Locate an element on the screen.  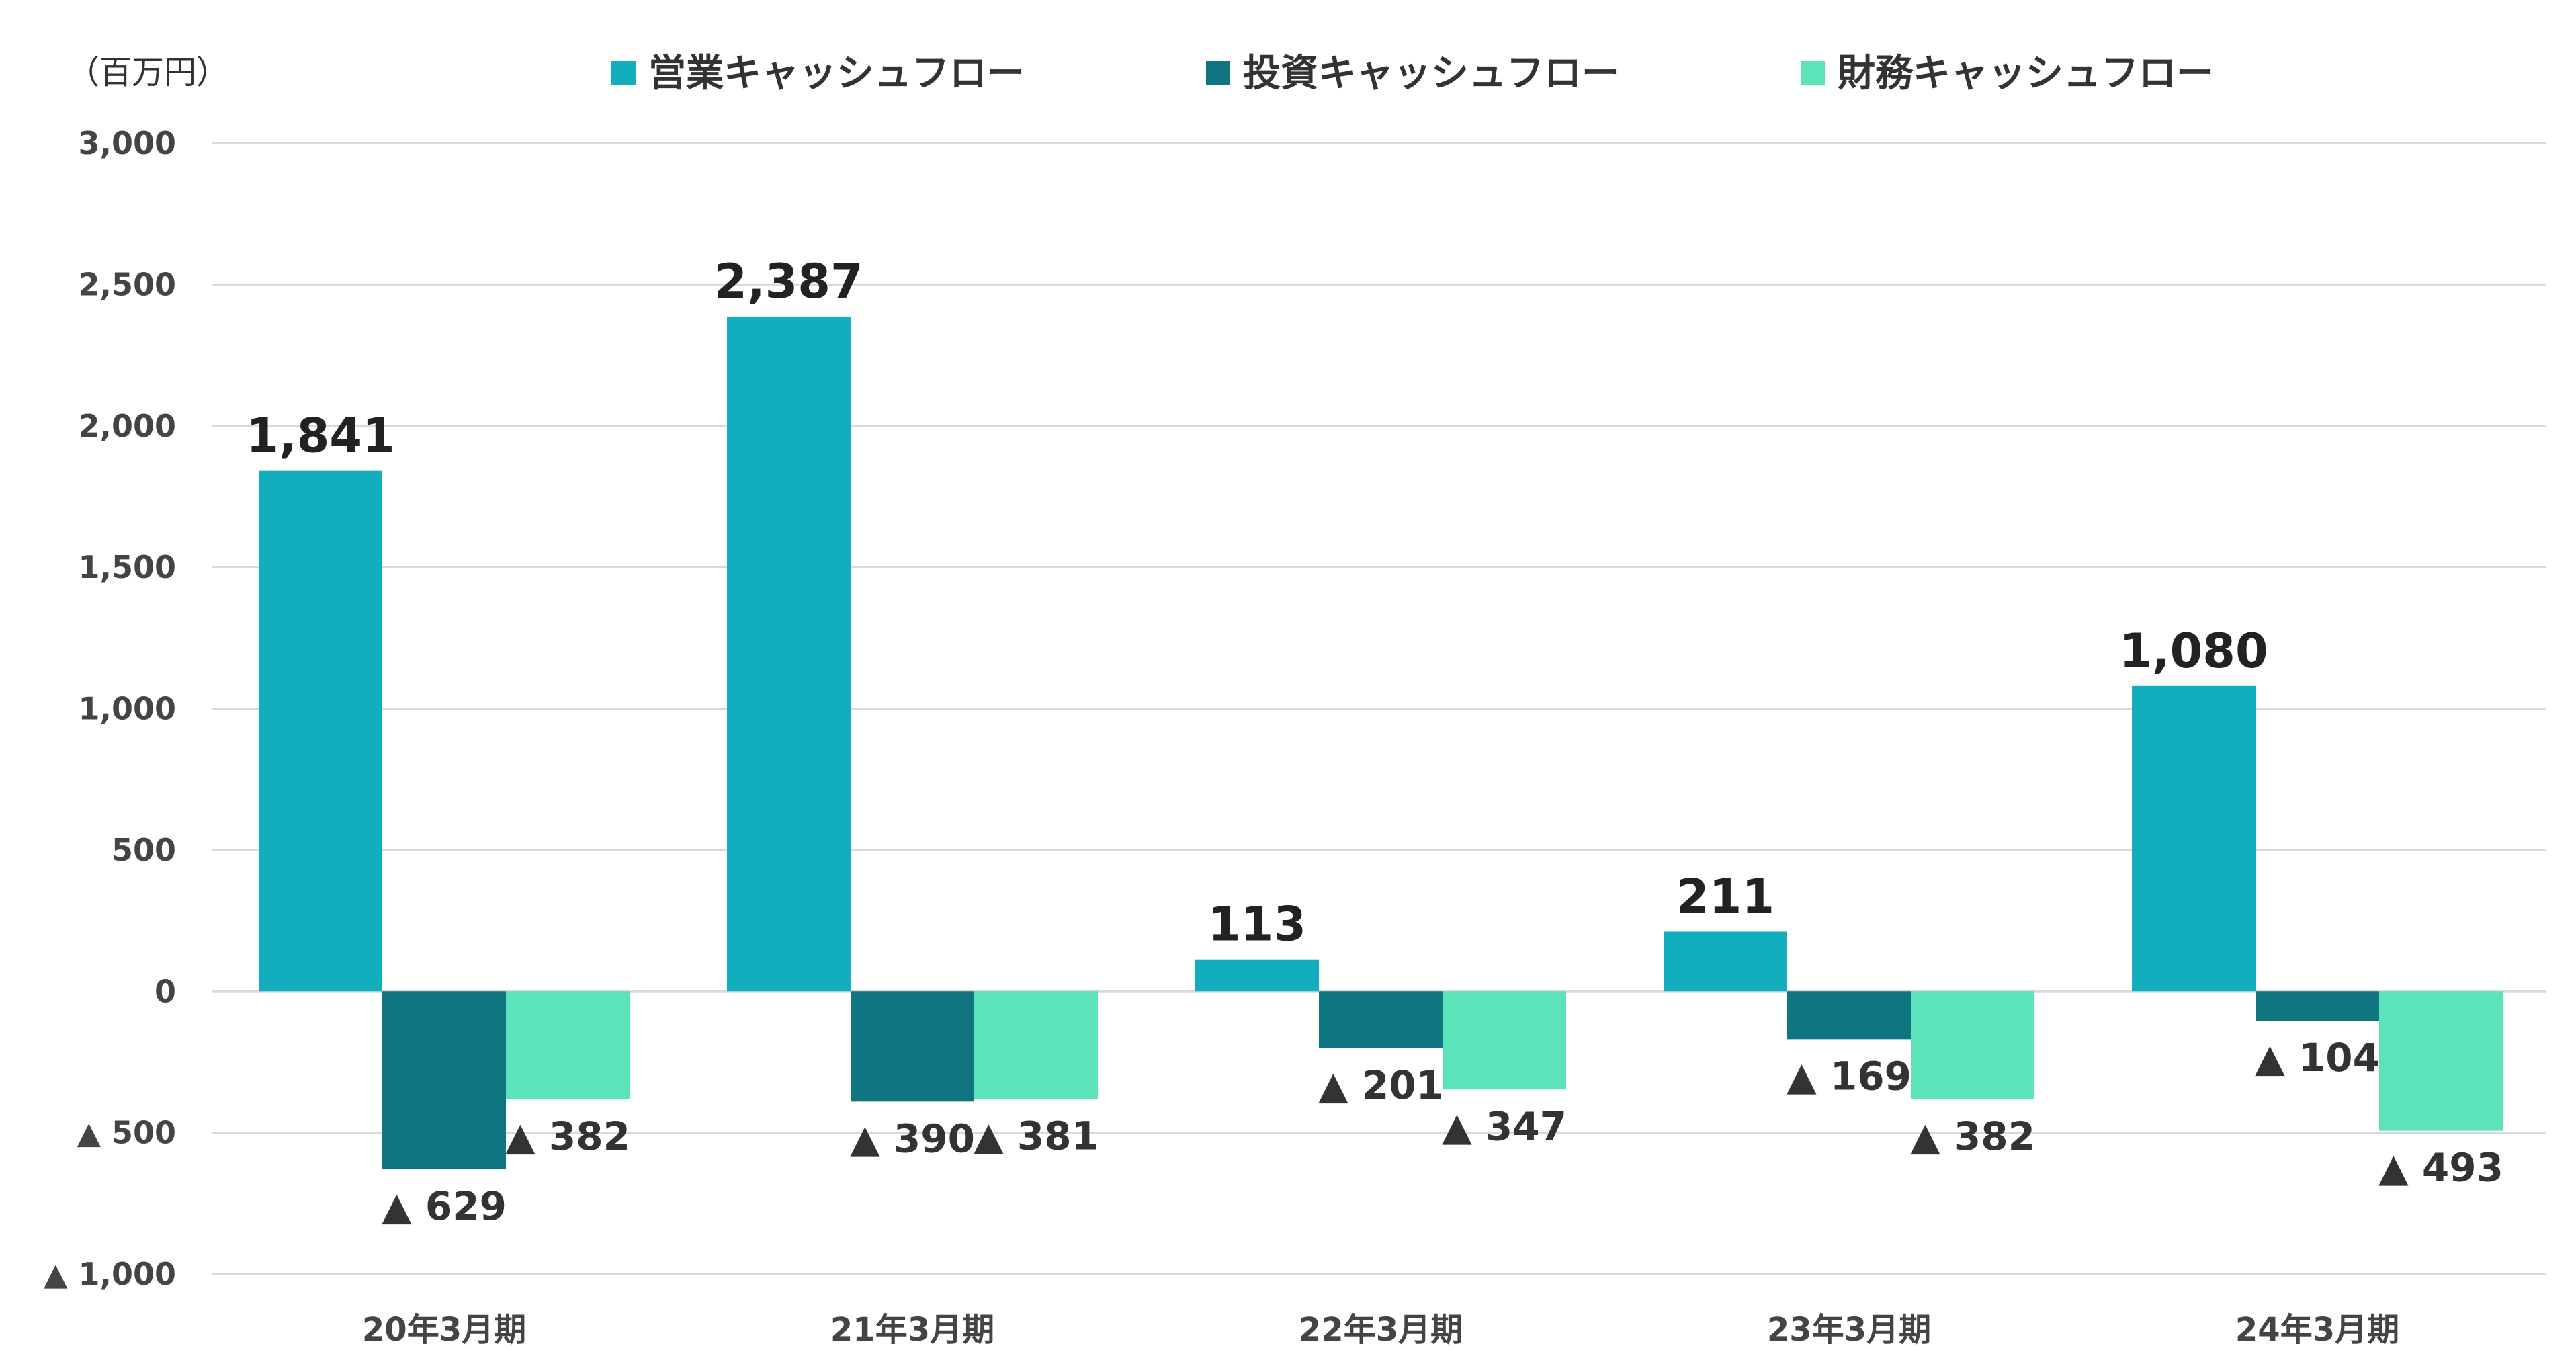
y-tick-label: ▲ 500 is located at coordinates (126, 1133).